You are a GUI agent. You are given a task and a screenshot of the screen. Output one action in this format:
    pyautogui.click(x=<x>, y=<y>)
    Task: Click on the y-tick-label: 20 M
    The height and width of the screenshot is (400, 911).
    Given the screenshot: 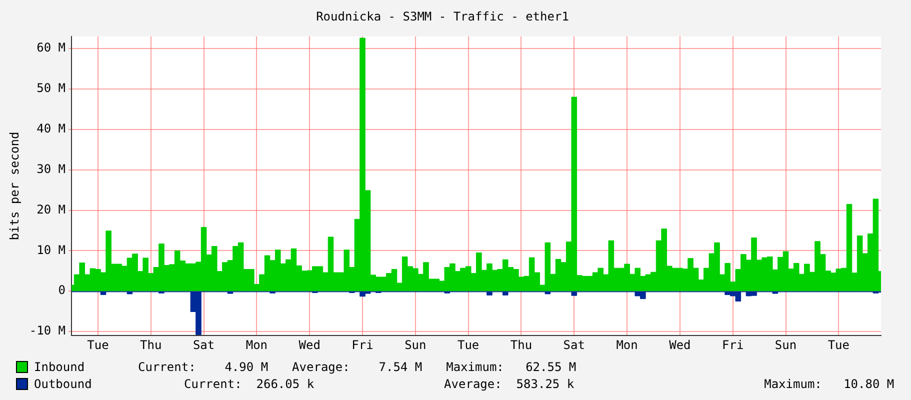 What is the action you would take?
    pyautogui.click(x=51, y=209)
    